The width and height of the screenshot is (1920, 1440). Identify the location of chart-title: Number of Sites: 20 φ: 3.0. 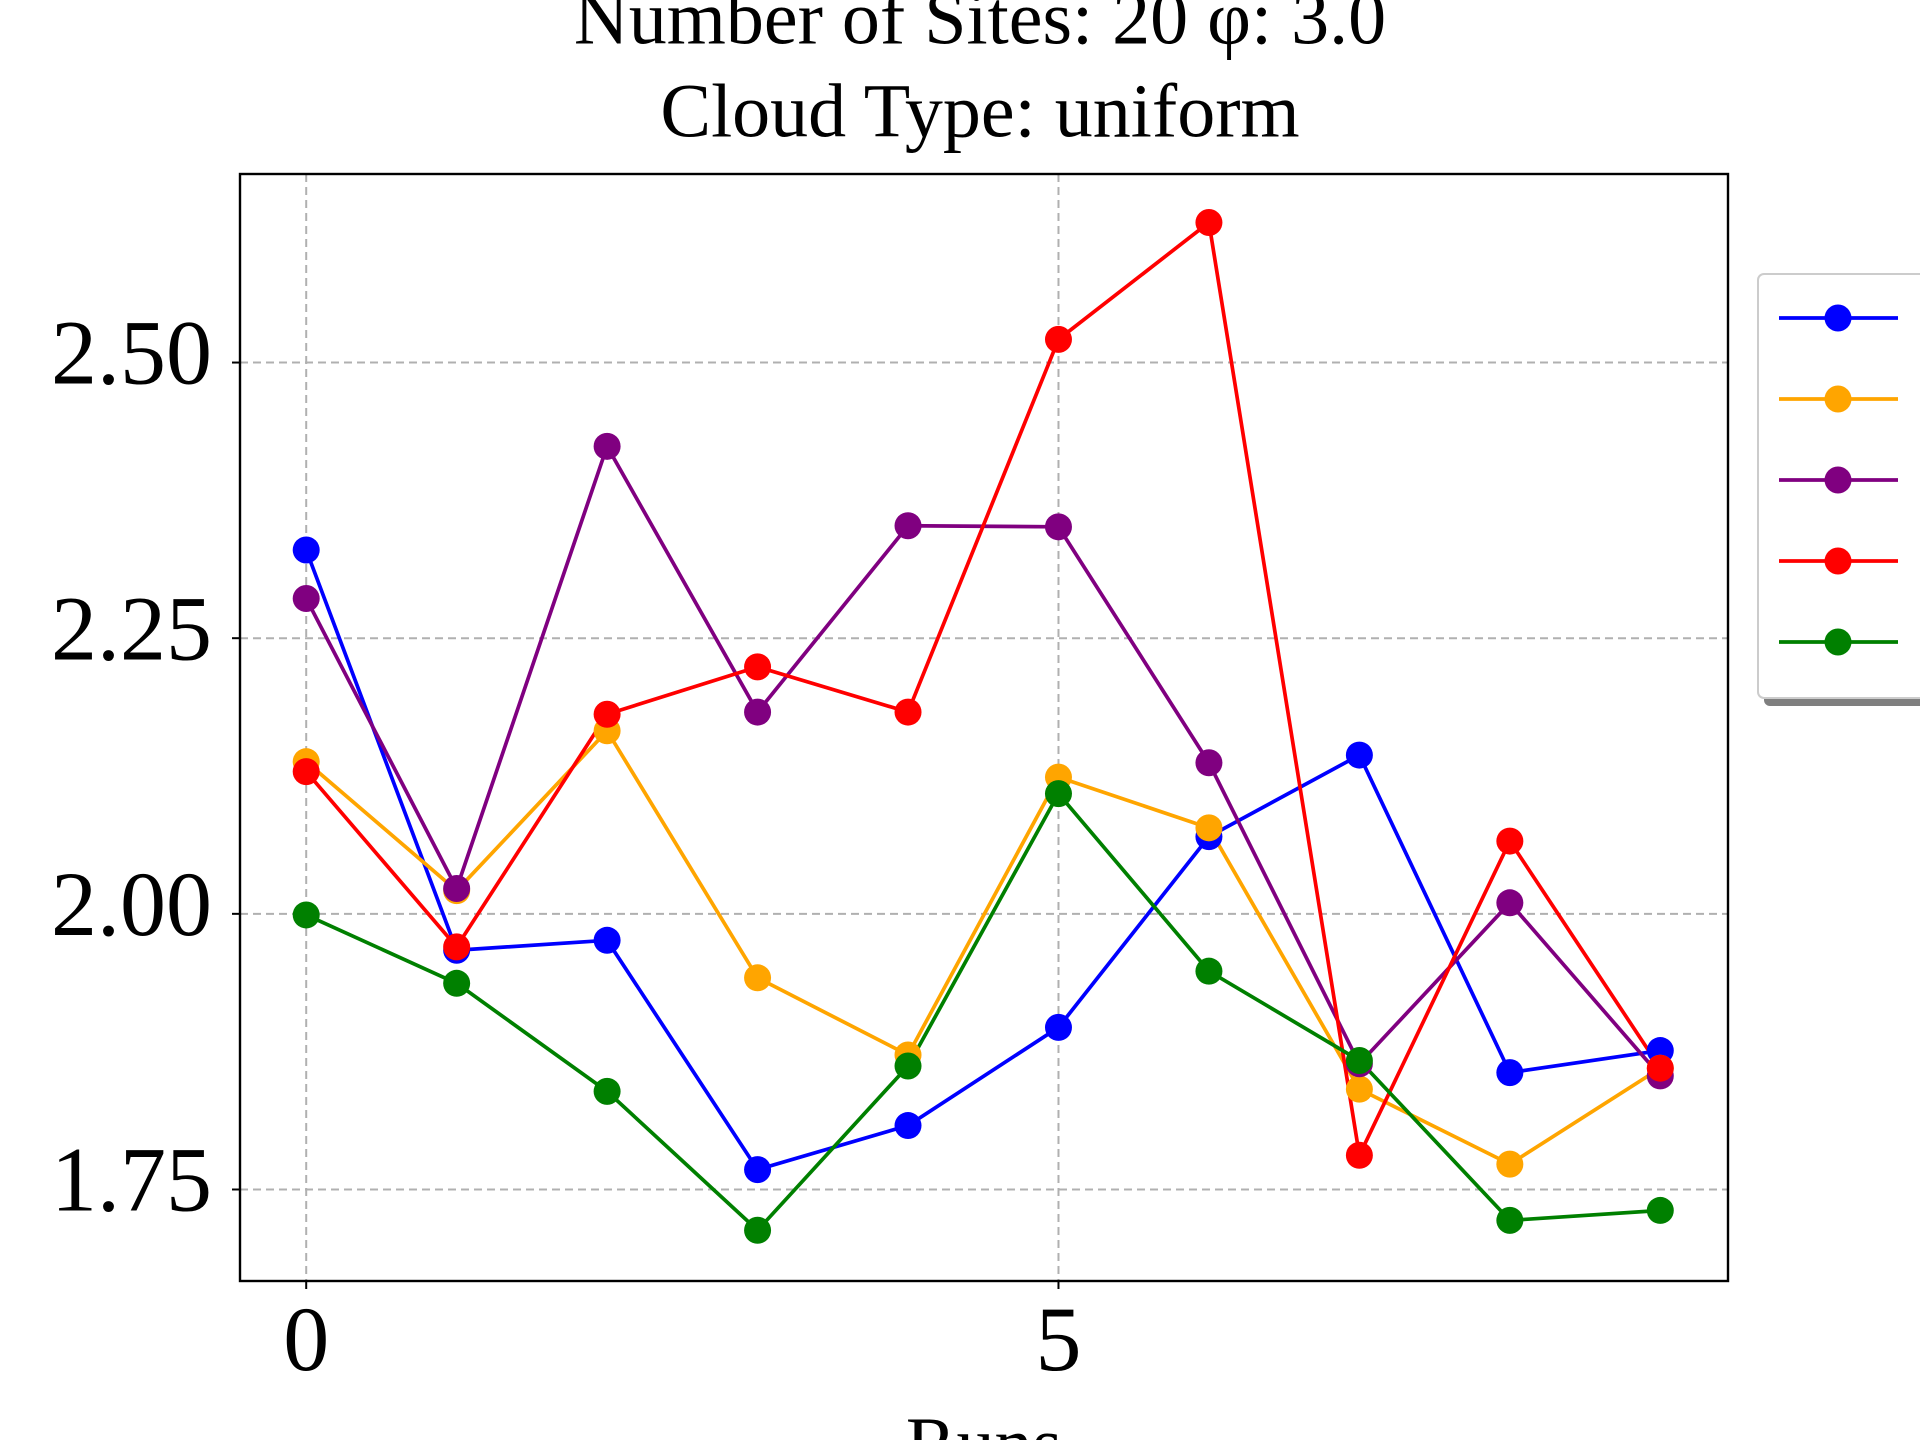
(980, 30).